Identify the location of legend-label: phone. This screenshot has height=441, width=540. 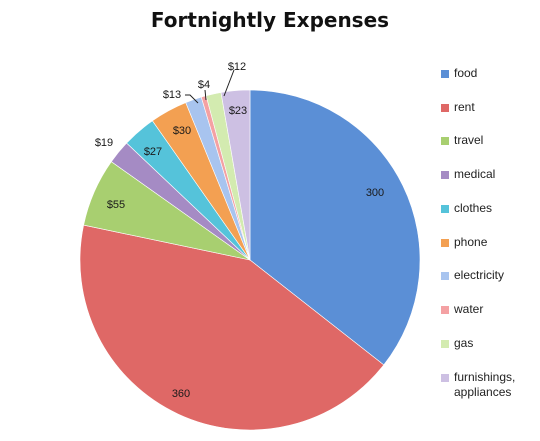
(471, 242).